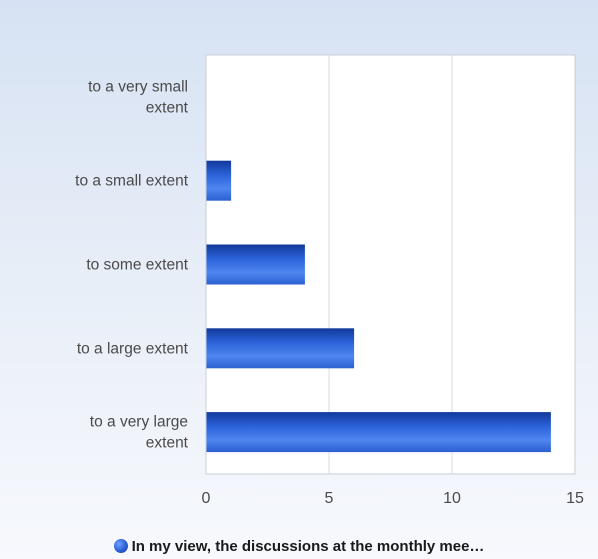 The image size is (598, 559). I want to click on x-tick-label: 10, so click(452, 498).